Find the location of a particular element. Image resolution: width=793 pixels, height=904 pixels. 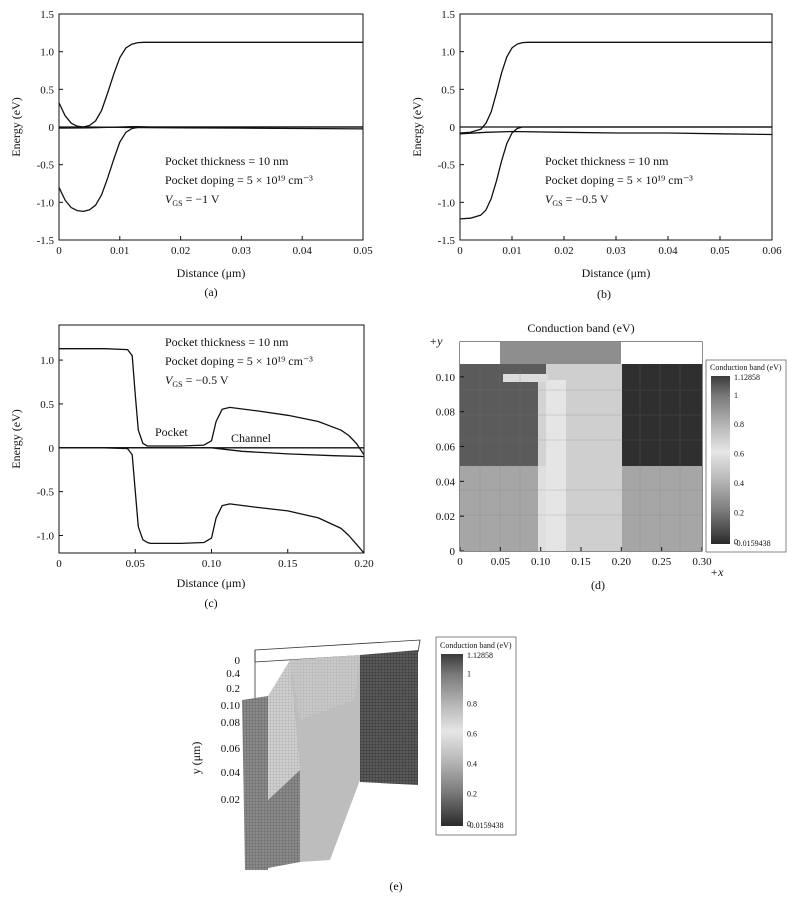

x-tick-label: 0.06 is located at coordinates (772, 251).